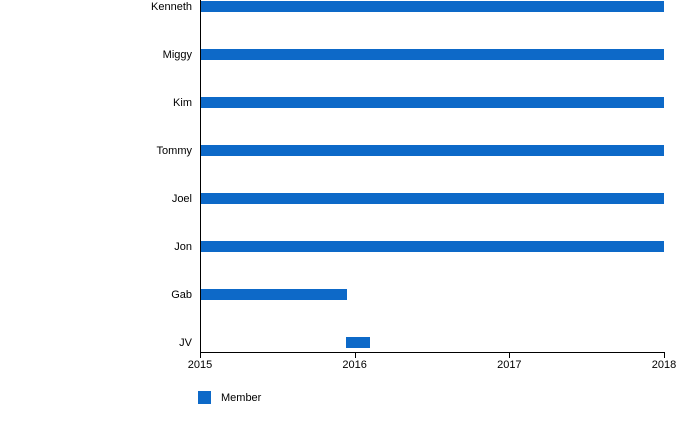 The width and height of the screenshot is (700, 430). I want to click on row-label-kenneth: Kenneth, so click(171, 6).